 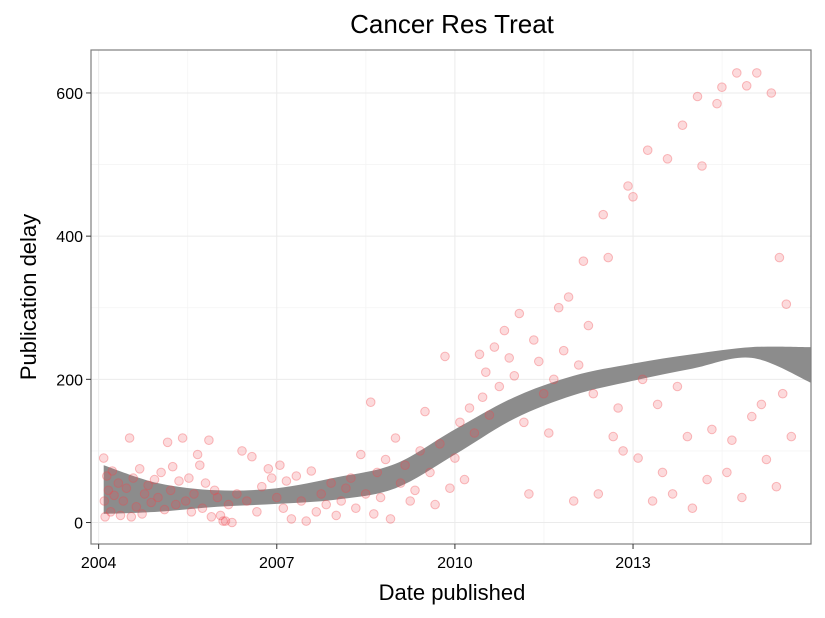 I want to click on y-tick-label: 200, so click(x=69, y=380).